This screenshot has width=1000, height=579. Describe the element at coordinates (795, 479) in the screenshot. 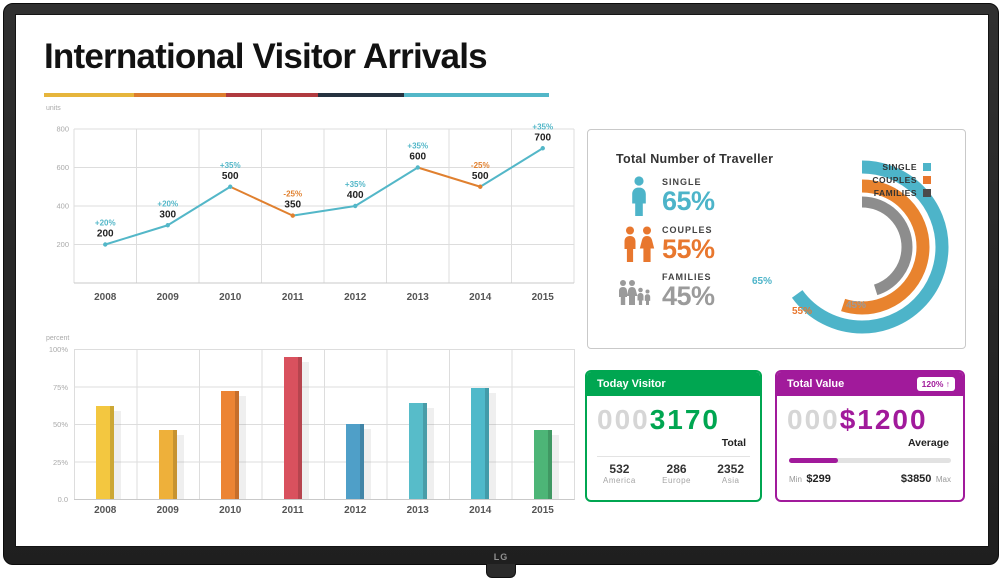

I see `min-label: Min` at that location.